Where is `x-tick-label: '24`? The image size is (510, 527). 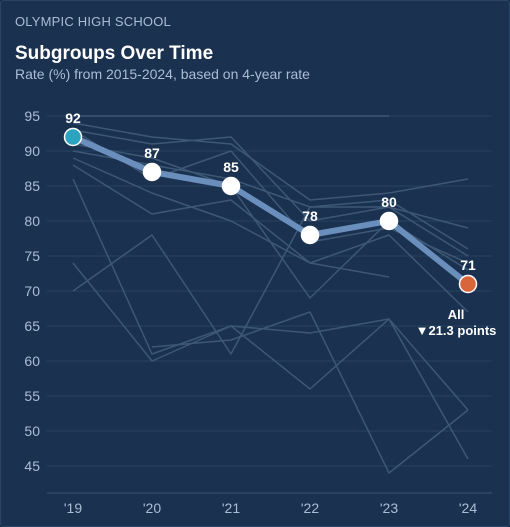 x-tick-label: '24 is located at coordinates (468, 508).